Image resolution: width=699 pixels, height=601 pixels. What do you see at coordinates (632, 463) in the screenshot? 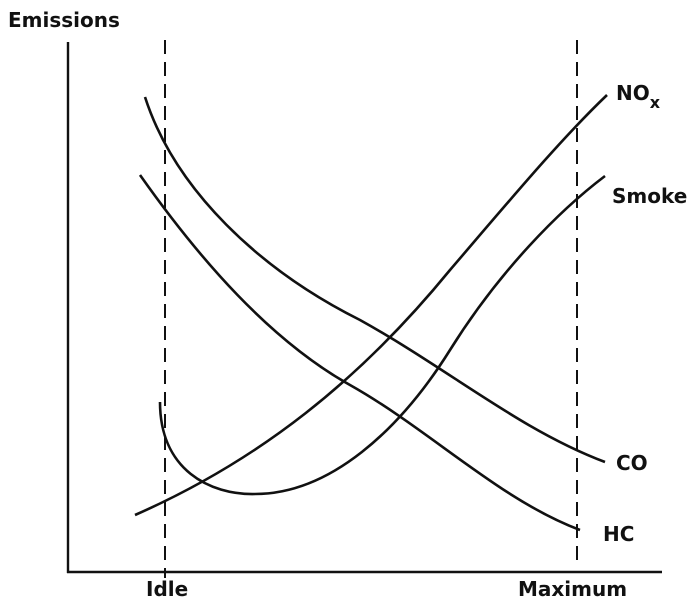
I see `co-label: CO` at bounding box center [632, 463].